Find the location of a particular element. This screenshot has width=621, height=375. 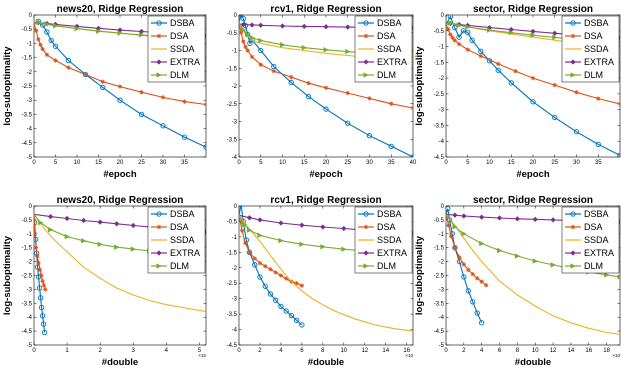

chart-title: news20, Ridge Regression is located at coordinates (120, 200).